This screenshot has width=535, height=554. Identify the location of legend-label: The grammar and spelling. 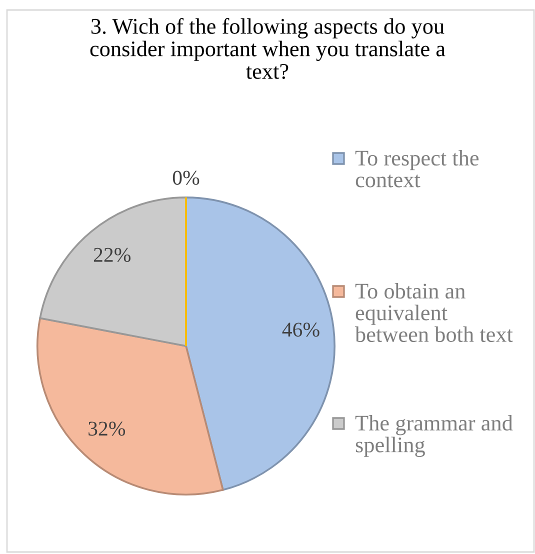
(434, 436).